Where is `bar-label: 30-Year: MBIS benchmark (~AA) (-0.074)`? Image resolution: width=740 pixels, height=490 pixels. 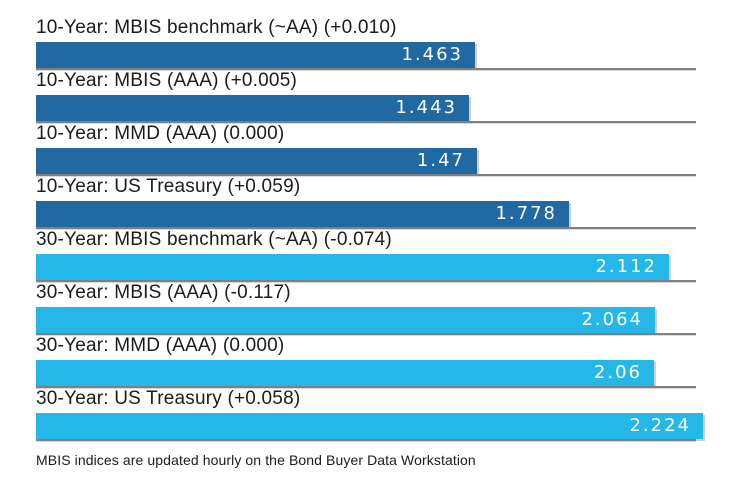 bar-label: 30-Year: MBIS benchmark (~AA) (-0.074) is located at coordinates (214, 239).